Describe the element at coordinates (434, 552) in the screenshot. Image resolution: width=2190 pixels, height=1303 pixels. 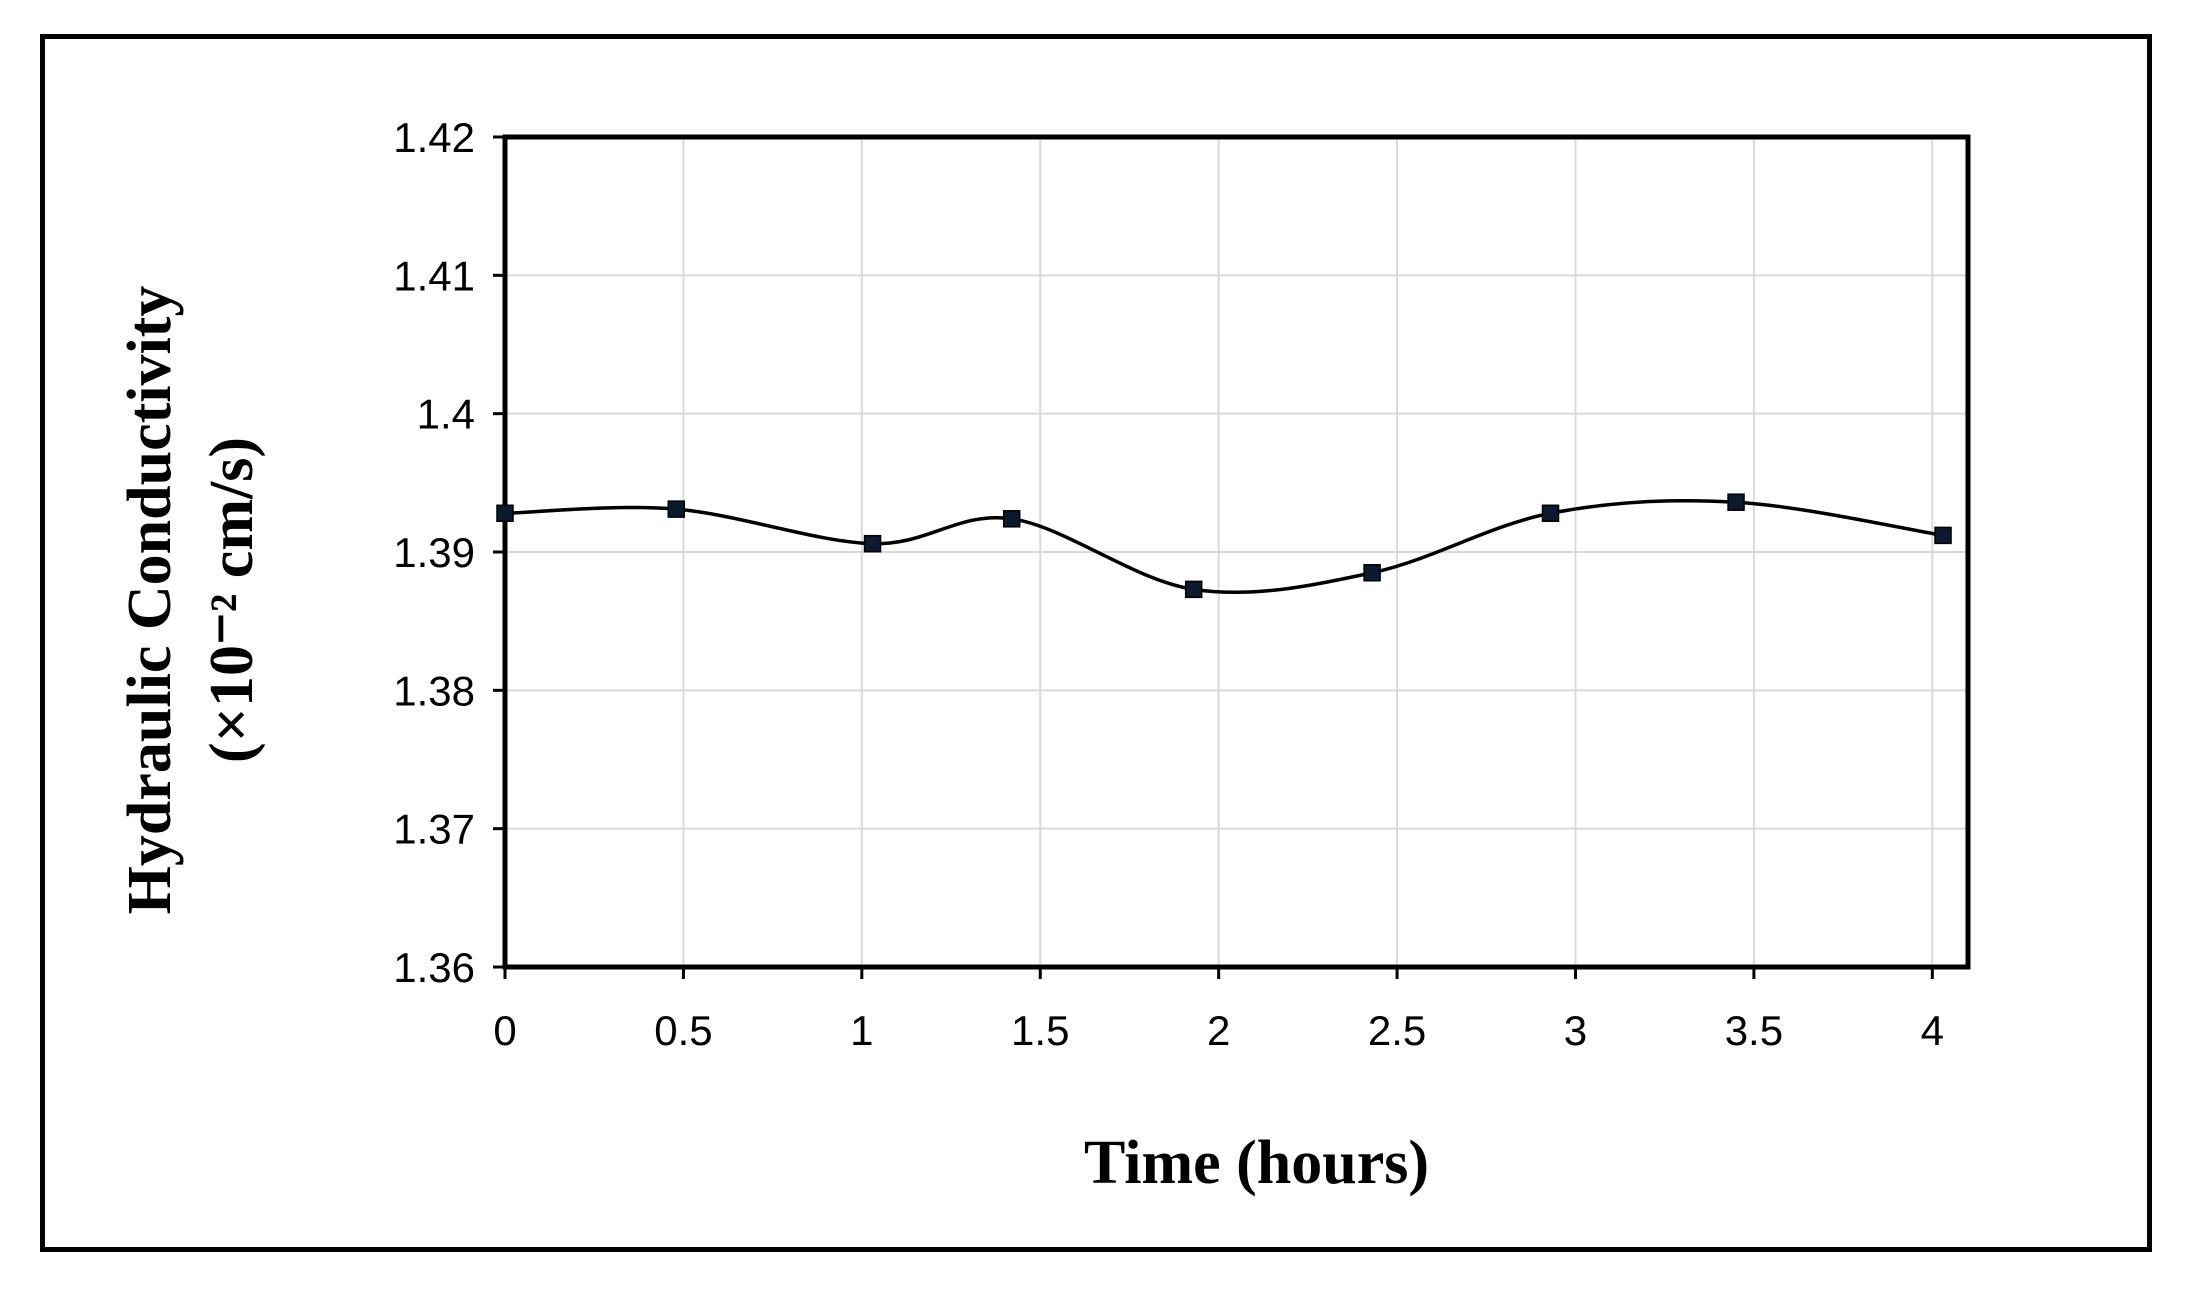
I see `y-tick-label: 1.39` at that location.